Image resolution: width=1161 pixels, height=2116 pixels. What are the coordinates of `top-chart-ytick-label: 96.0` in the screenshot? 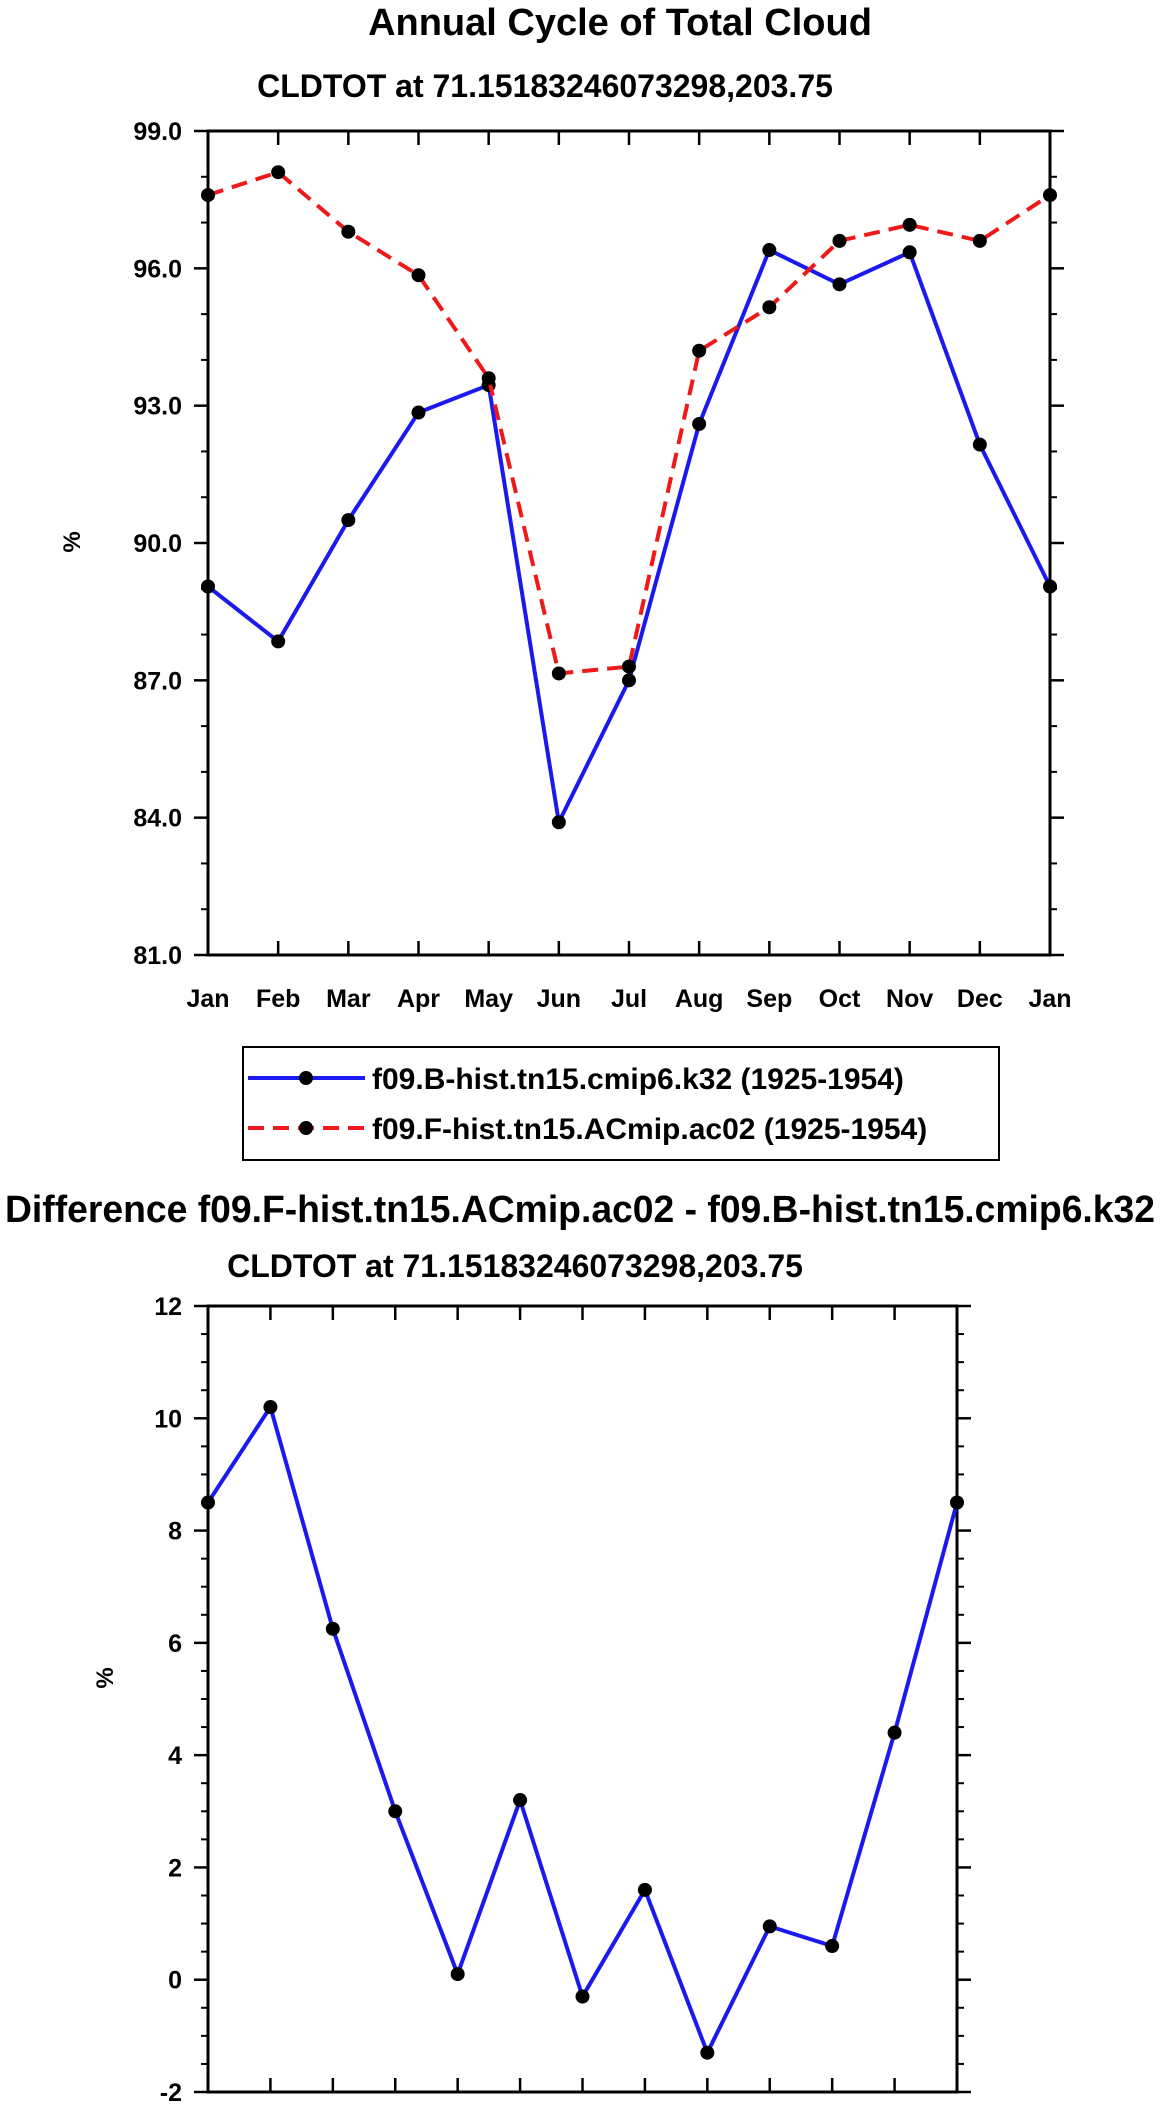 It's located at (157, 269).